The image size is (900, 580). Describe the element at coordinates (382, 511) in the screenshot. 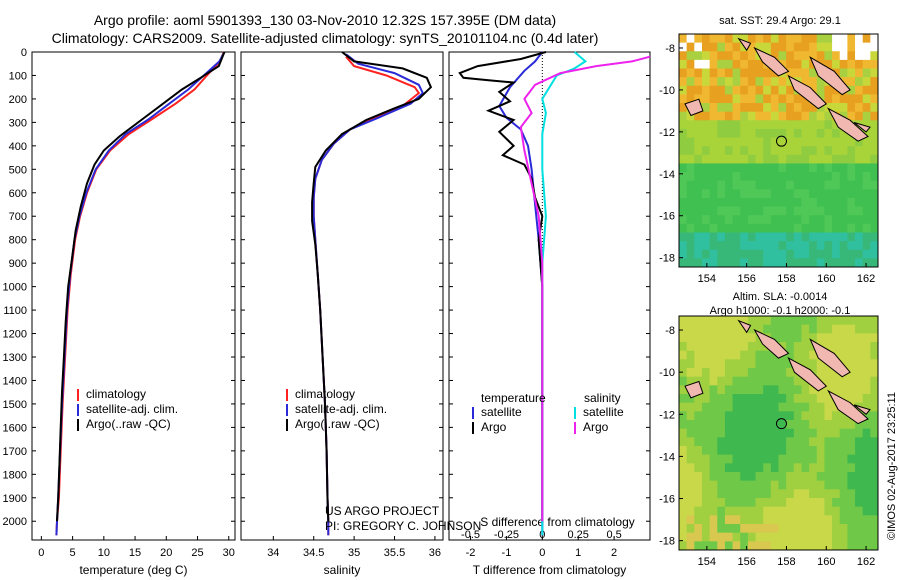

I see `project-name: US ARGO PROJECT` at that location.